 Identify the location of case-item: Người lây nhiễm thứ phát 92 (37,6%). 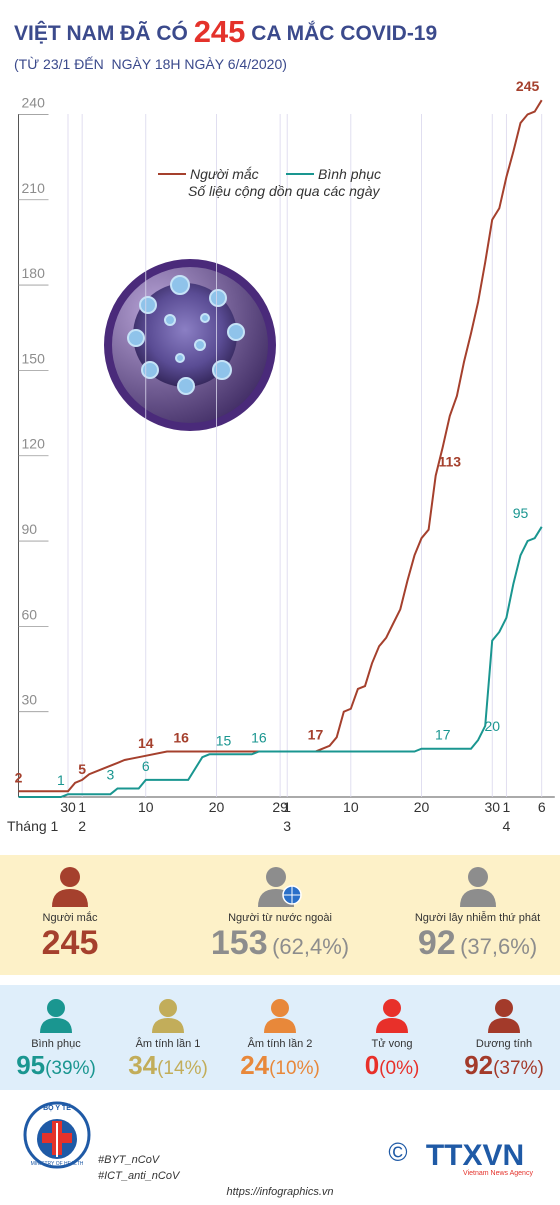
(477, 914).